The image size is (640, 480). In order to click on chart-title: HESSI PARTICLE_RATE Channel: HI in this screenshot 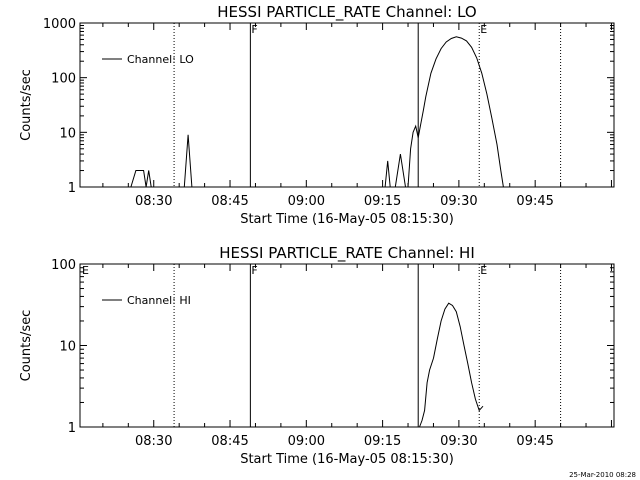, I will do `click(347, 253)`.